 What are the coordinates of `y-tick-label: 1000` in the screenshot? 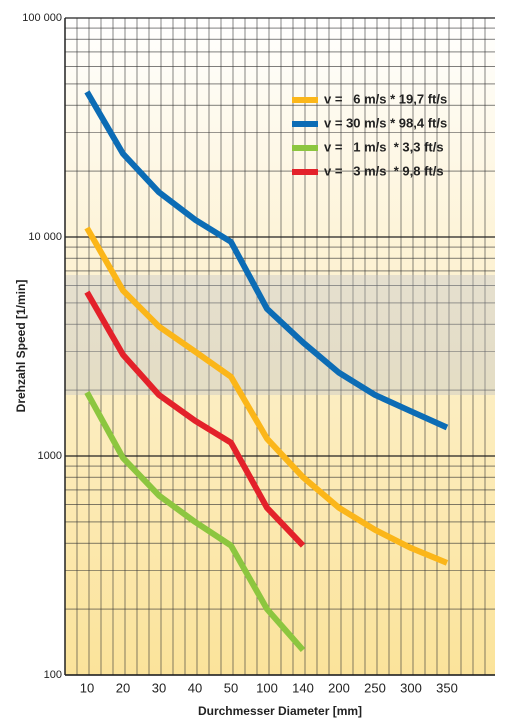 It's located at (50, 456).